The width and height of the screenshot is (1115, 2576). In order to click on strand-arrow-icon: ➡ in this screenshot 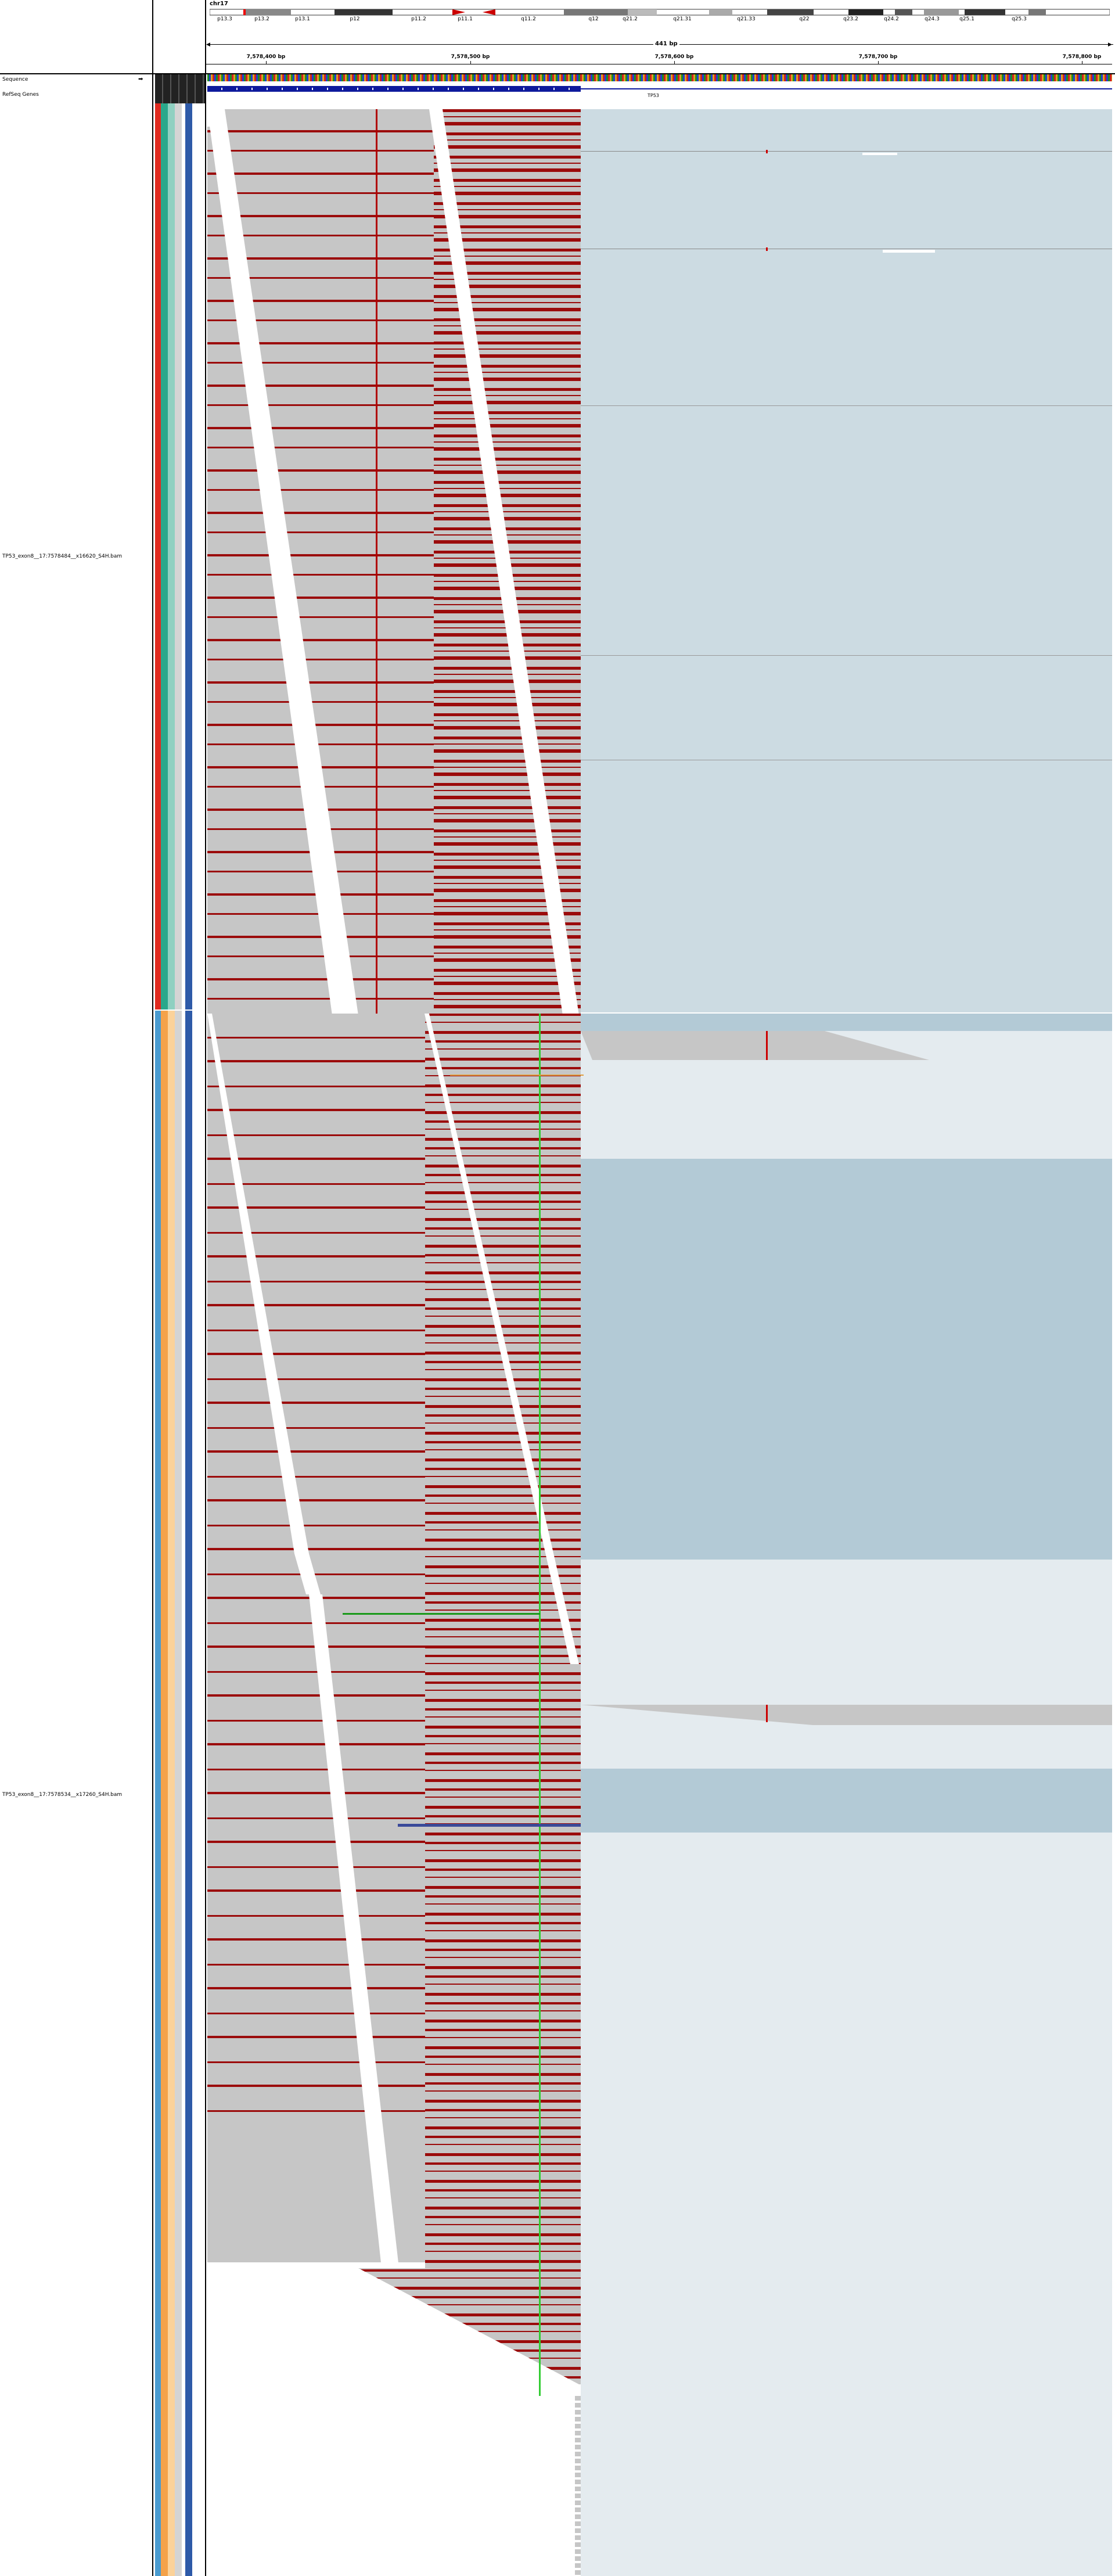, I will do `click(140, 79)`.